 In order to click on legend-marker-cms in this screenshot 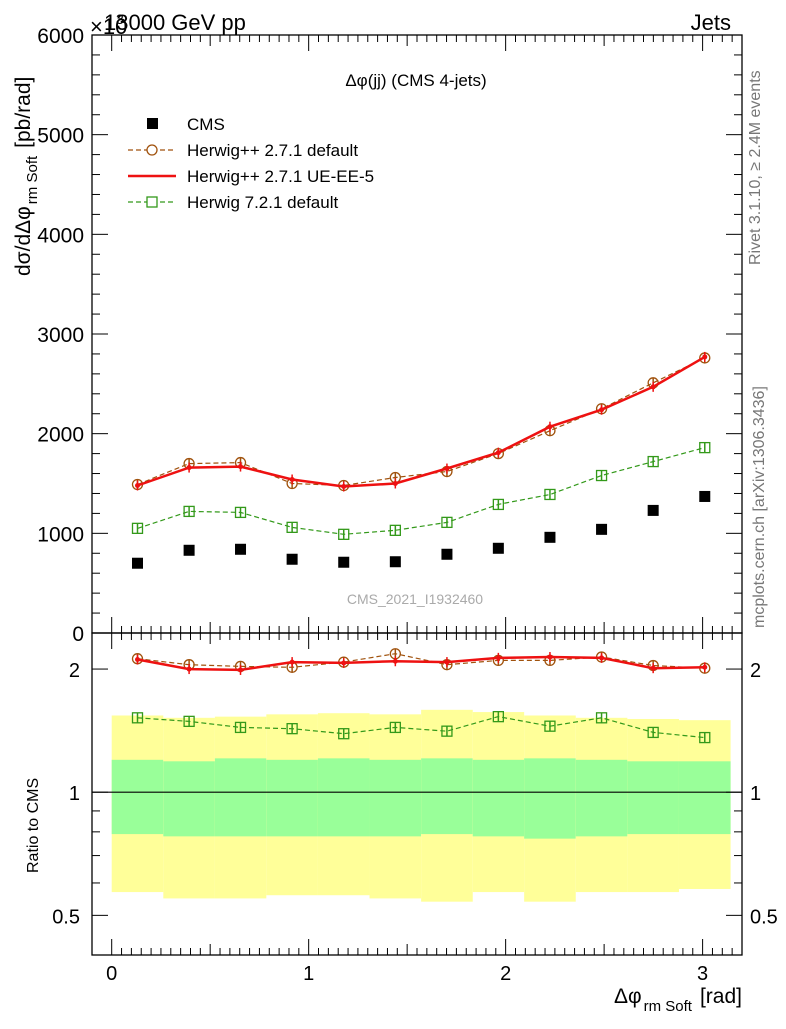, I will do `click(152, 123)`.